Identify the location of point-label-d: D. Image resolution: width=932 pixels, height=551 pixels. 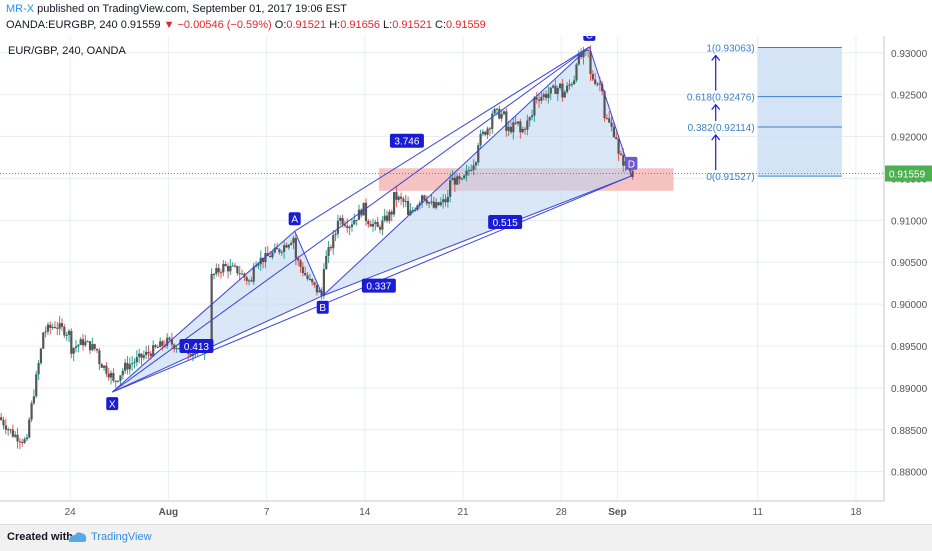
(631, 164).